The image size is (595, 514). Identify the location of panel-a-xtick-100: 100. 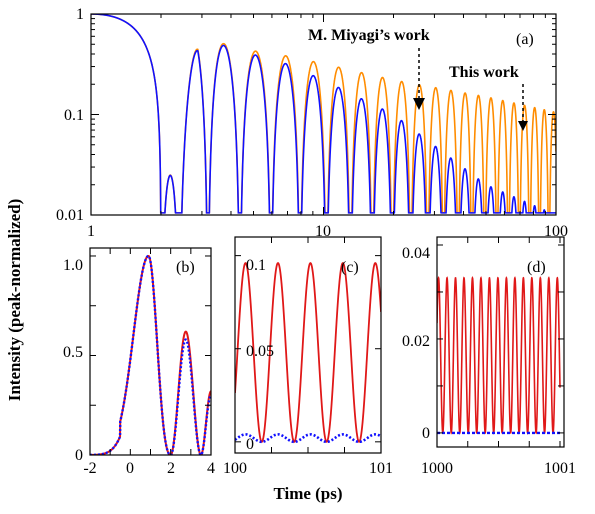
(556, 231).